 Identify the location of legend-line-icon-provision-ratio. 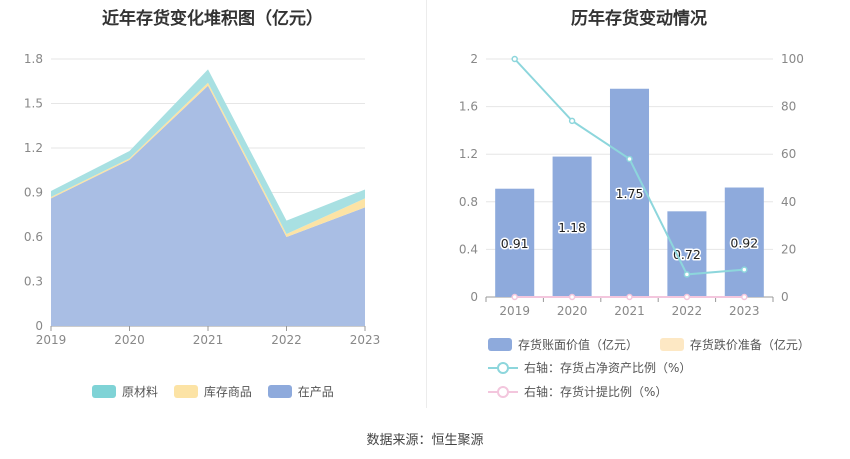
(503, 392).